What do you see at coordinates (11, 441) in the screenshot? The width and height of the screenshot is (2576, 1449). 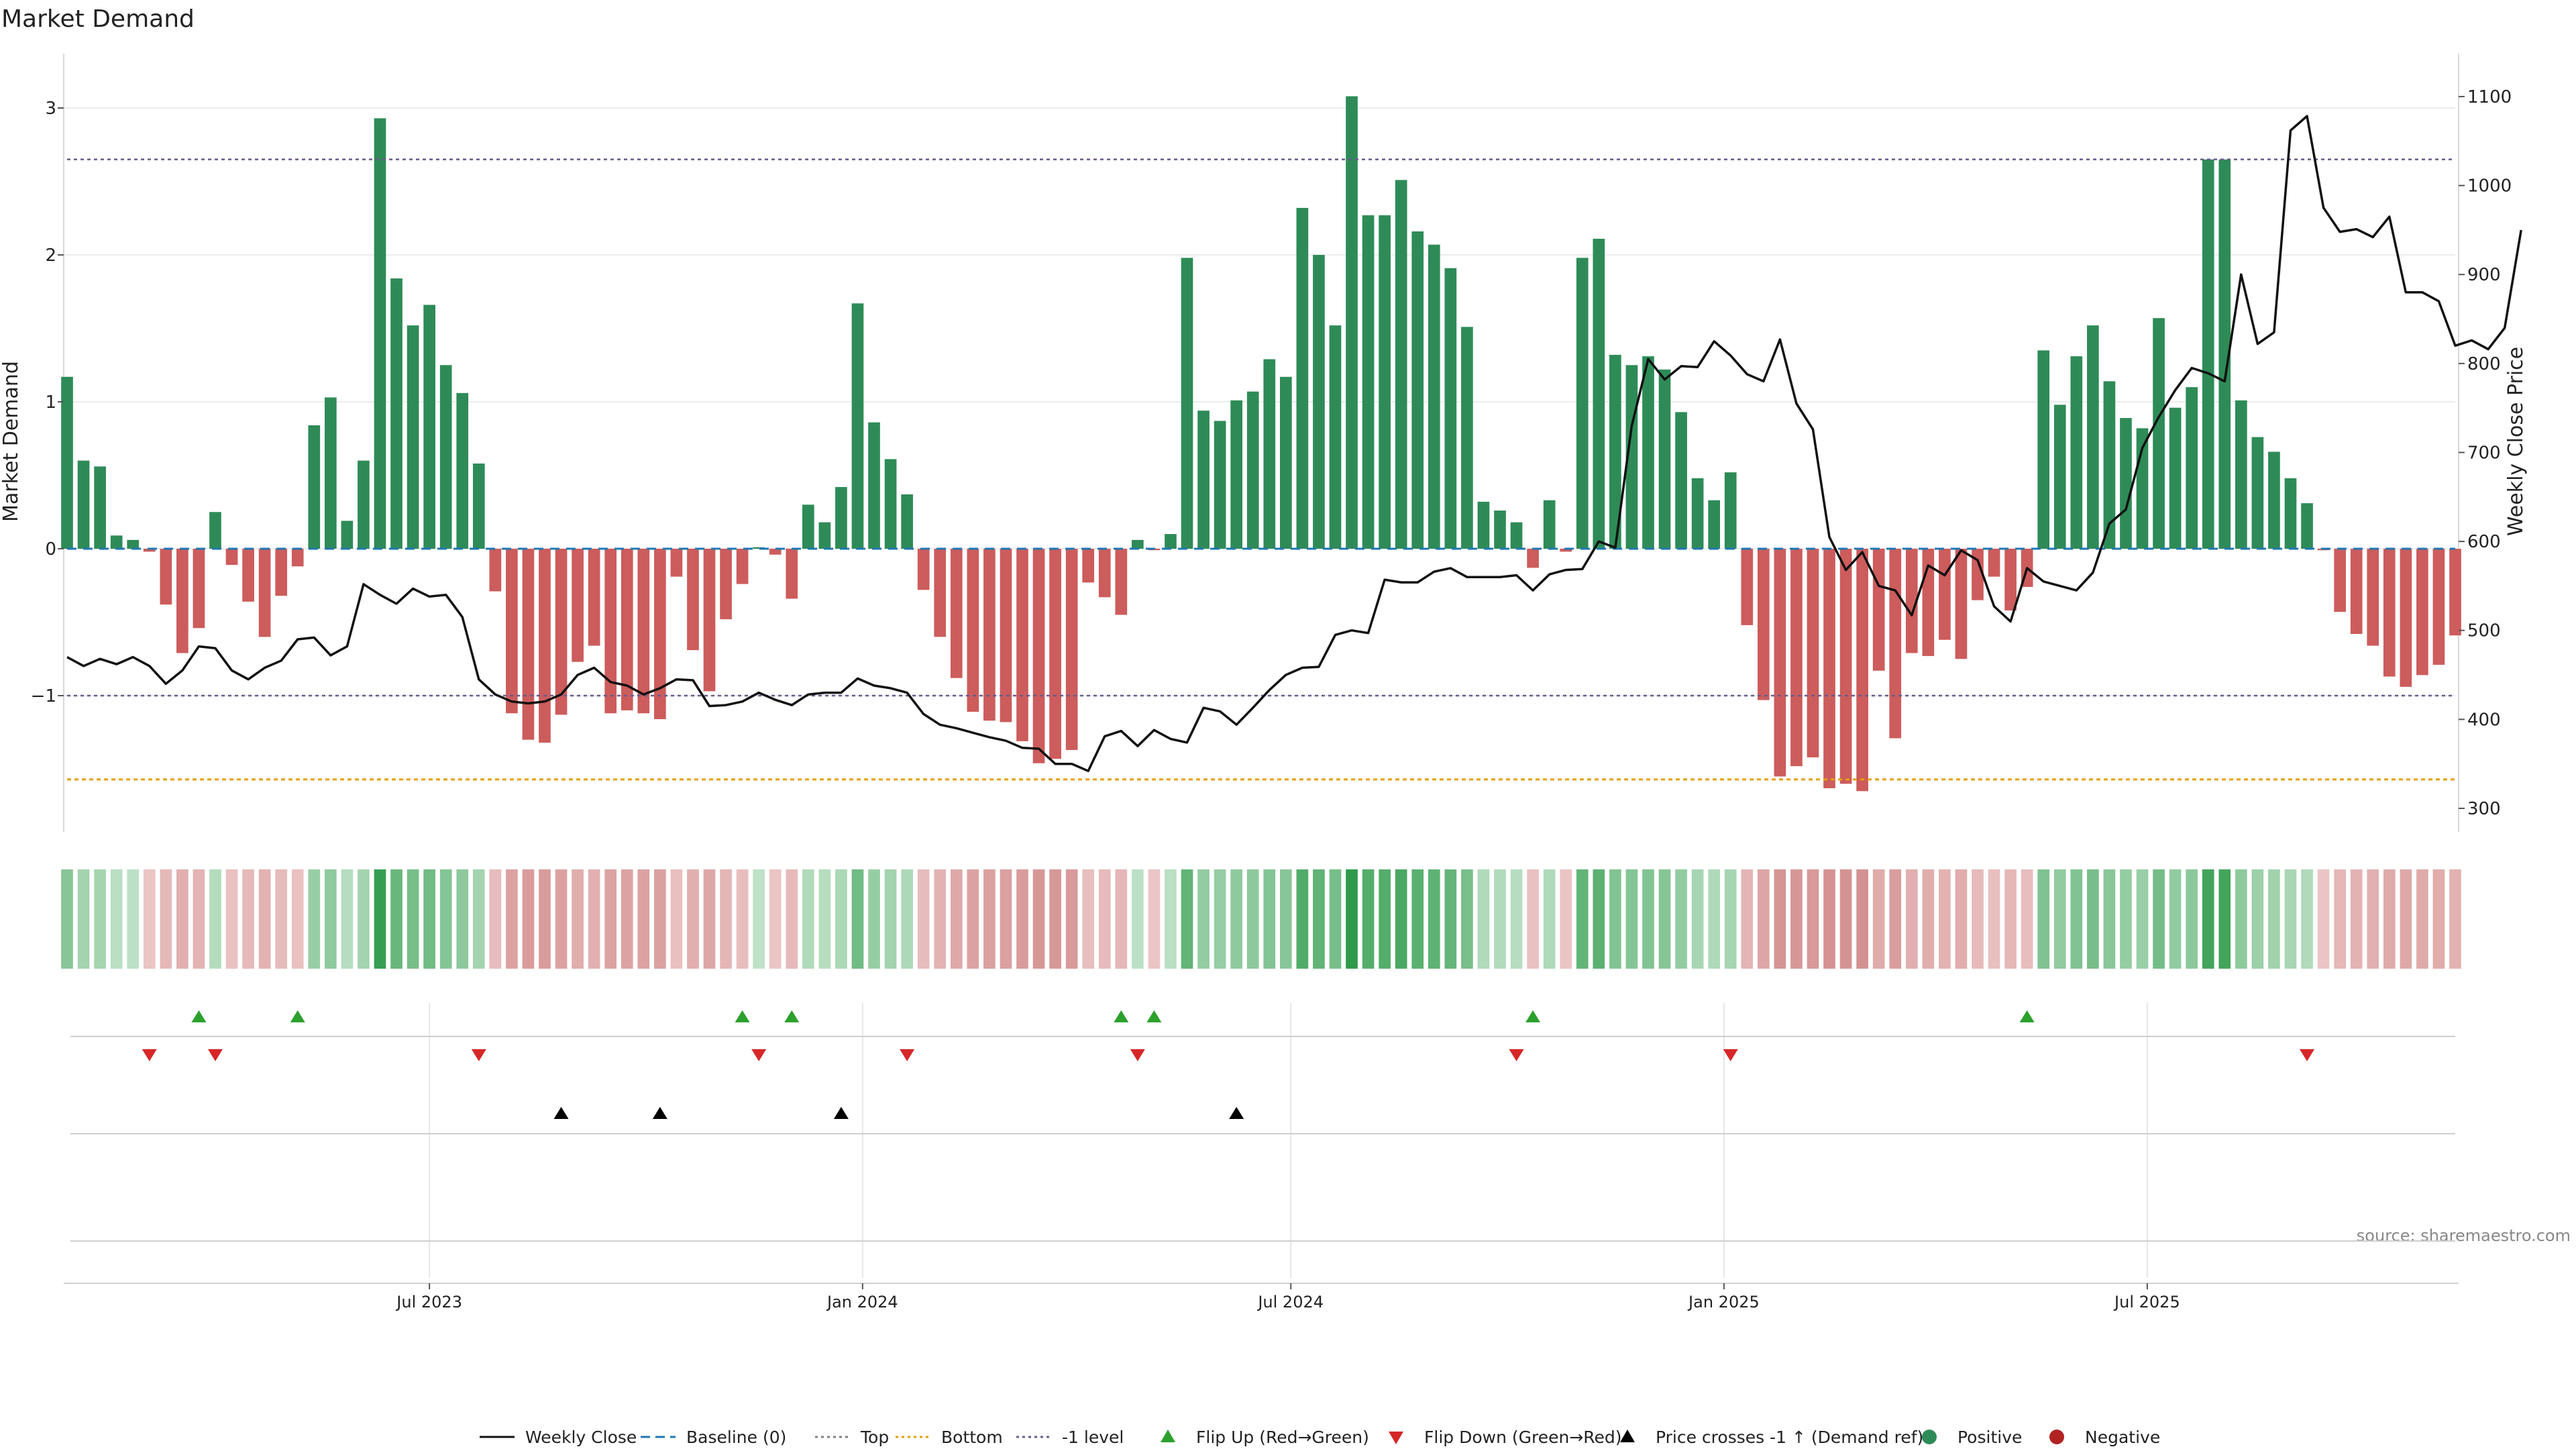 I see `y-axis-label-left: Market Demand` at bounding box center [11, 441].